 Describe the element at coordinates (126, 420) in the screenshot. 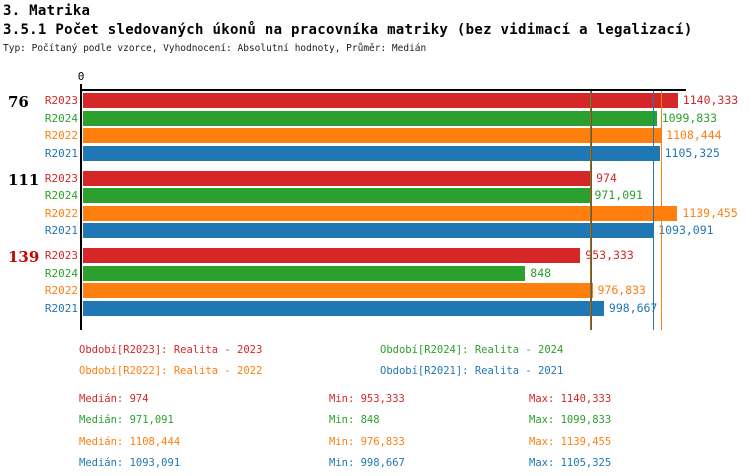

I see `median-value: Medián: 971,091` at that location.